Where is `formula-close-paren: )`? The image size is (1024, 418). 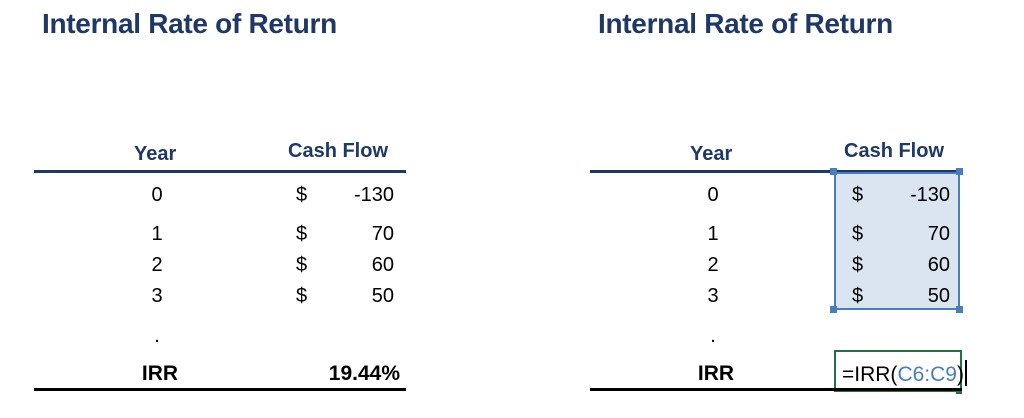
formula-close-paren: ) is located at coordinates (960, 374).